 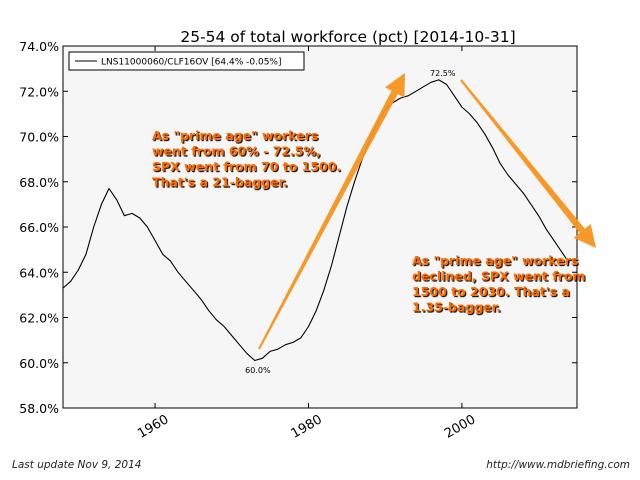 What do you see at coordinates (220, 182) in the screenshot?
I see `callout-line: That's a 21-bagger.` at bounding box center [220, 182].